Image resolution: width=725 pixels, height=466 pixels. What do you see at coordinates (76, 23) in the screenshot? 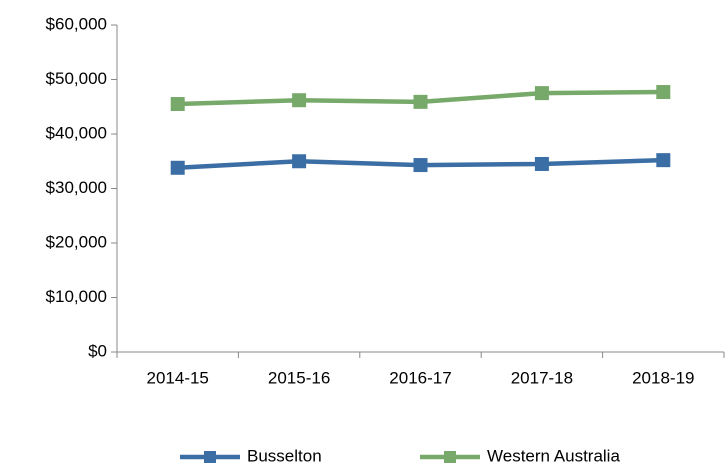
I see `y-tick-label: $60,000` at bounding box center [76, 23].